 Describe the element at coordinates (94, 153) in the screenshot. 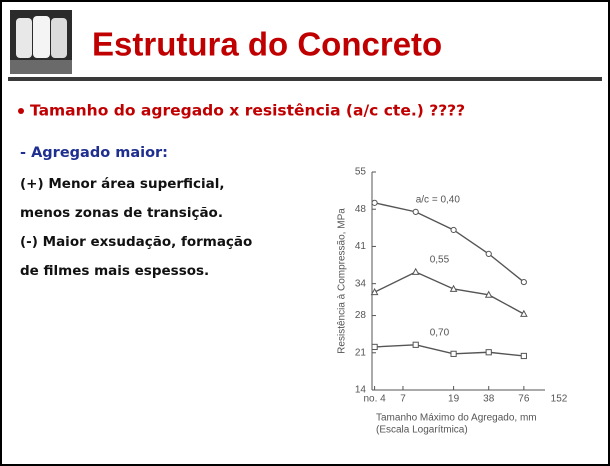

I see `subheading: - Agregado maior:` at that location.